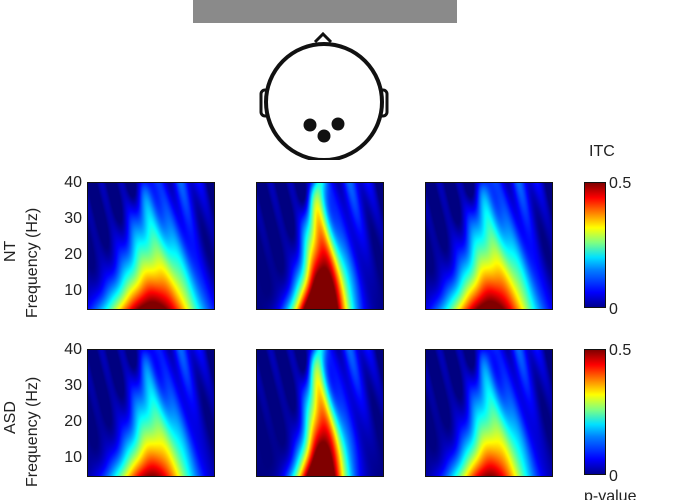 Image resolution: width=680 pixels, height=500 pixels. I want to click on colorbar-title: p-value, so click(610, 494).